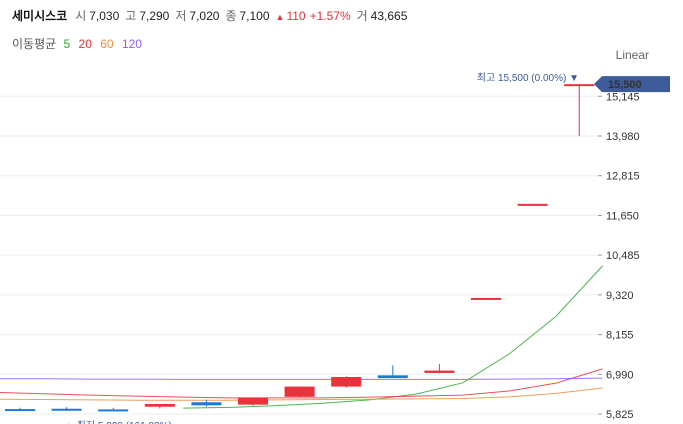  I want to click on last-price-tag, so click(632, 84).